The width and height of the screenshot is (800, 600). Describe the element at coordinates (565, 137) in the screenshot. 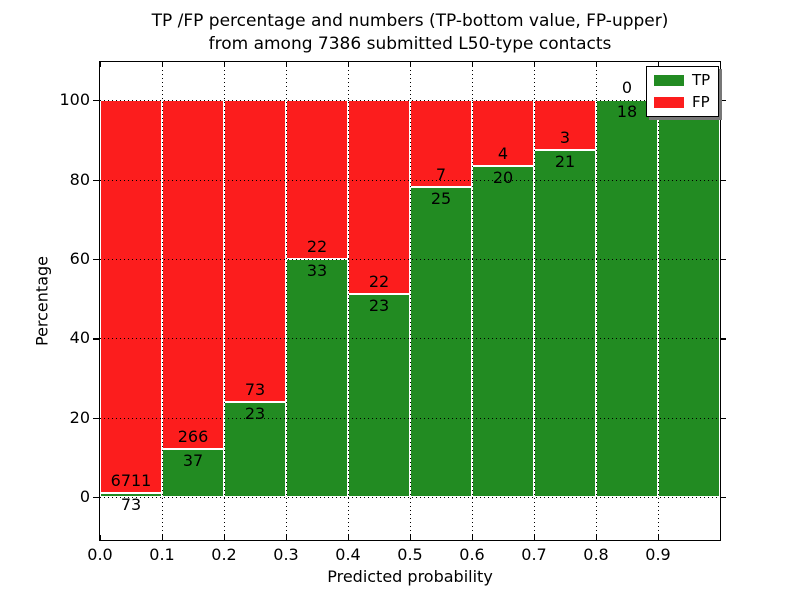

I see `fp-count-label: 3` at that location.